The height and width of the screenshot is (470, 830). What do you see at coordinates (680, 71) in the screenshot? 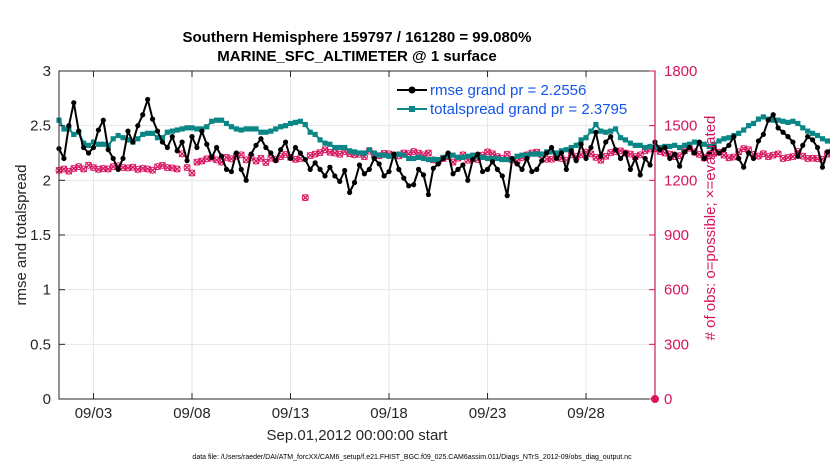
I see `y-right-tick-label: 1800` at bounding box center [680, 71].